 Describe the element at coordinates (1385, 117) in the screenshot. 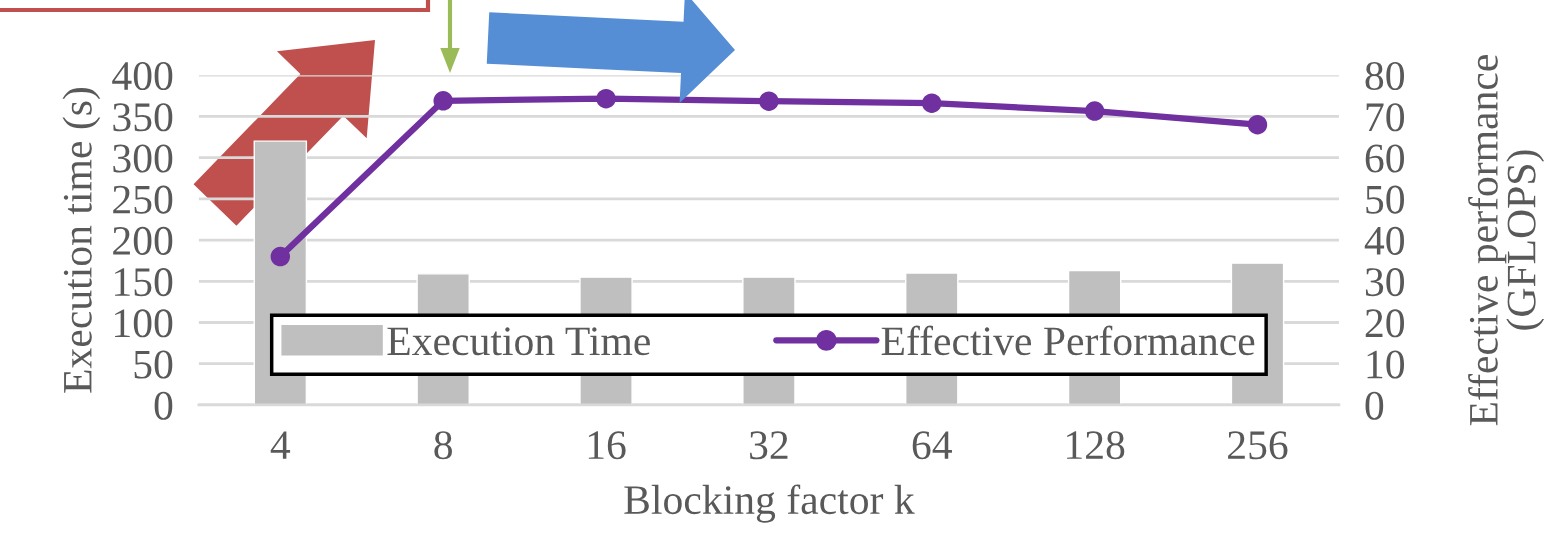

I see `y2-tick-label: 70` at that location.